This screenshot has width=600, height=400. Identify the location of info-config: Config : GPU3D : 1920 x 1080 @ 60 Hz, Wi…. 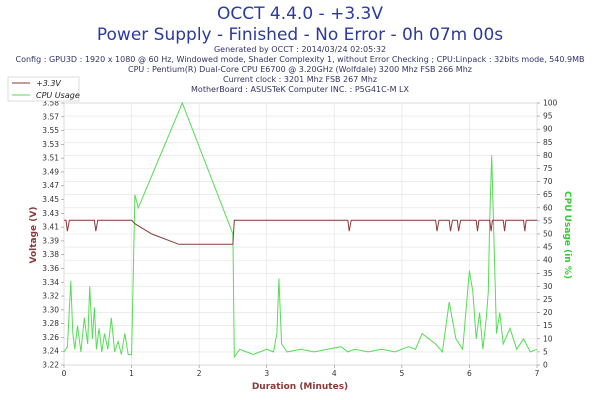
(300, 59).